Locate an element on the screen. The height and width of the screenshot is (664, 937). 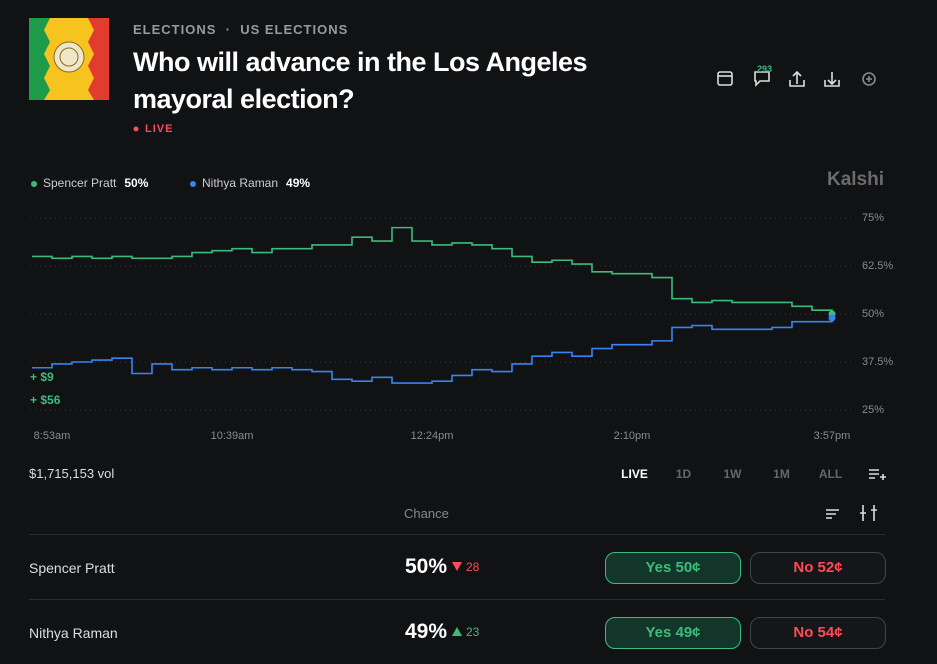
breadcrumb-item: US ELECTIONS is located at coordinates (294, 29).